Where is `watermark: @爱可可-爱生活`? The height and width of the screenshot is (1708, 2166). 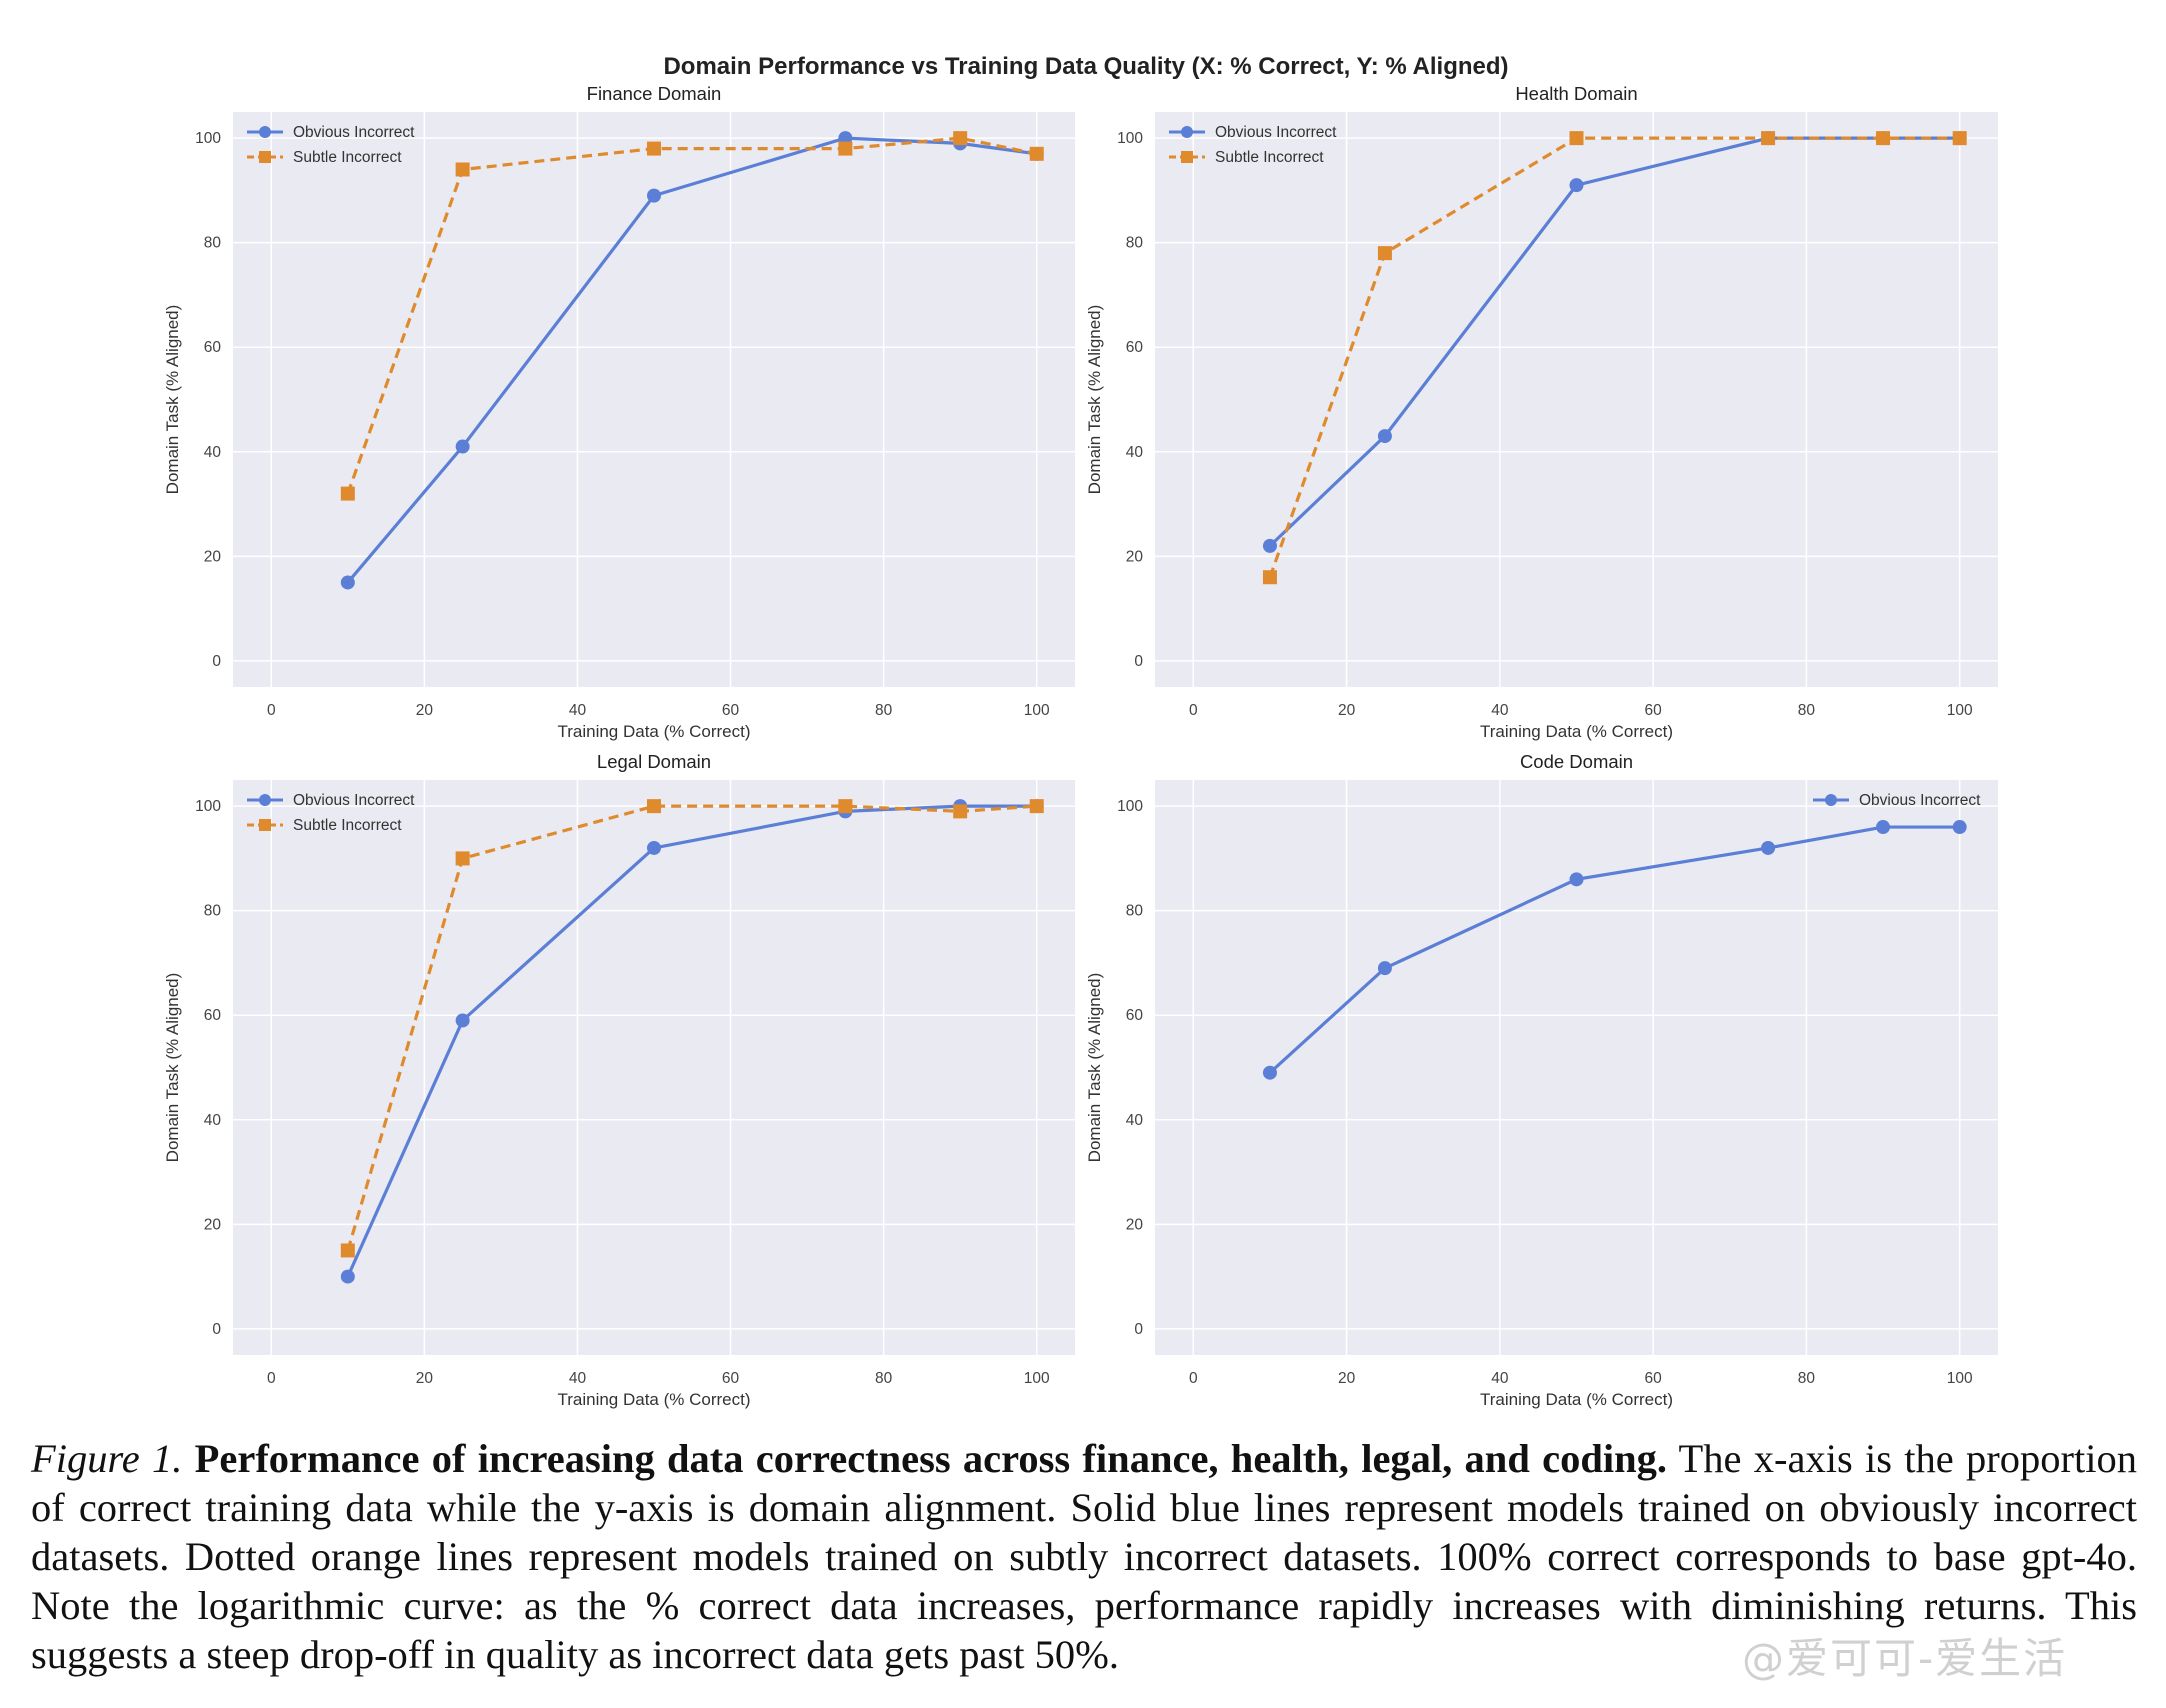
watermark: @爱可可-爱生活 is located at coordinates (1905, 1658).